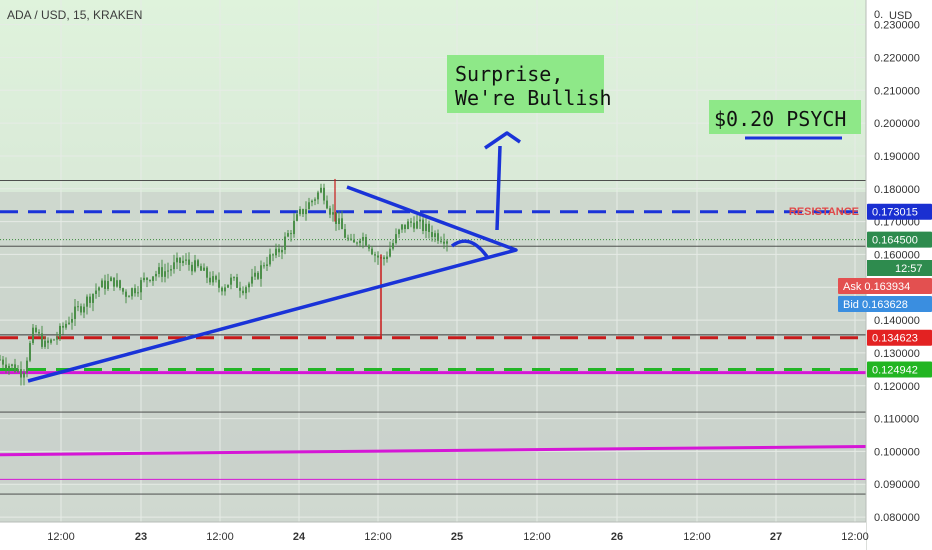 The height and width of the screenshot is (550, 932). I want to click on countdown-tag: 12:57, so click(909, 269).